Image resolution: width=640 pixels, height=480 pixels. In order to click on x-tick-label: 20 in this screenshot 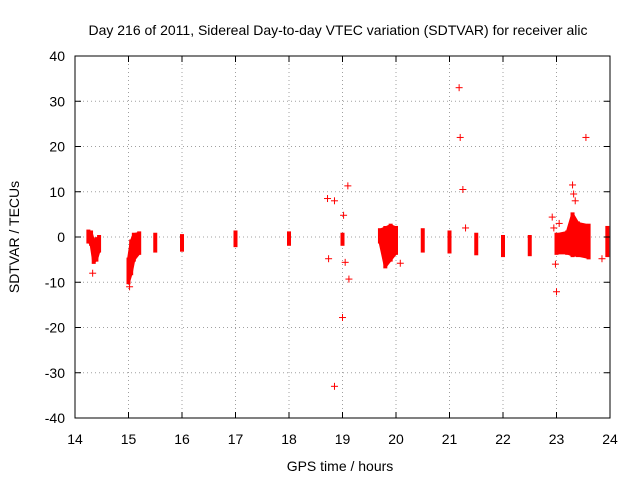, I will do `click(396, 439)`.